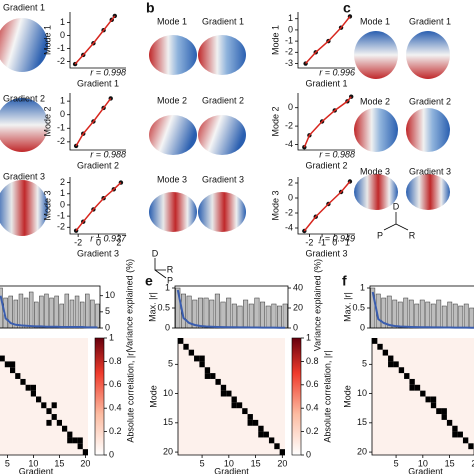 The height and width of the screenshot is (474, 474). Describe the element at coordinates (108, 238) in the screenshot. I see `annotation: r = 0.937` at that location.